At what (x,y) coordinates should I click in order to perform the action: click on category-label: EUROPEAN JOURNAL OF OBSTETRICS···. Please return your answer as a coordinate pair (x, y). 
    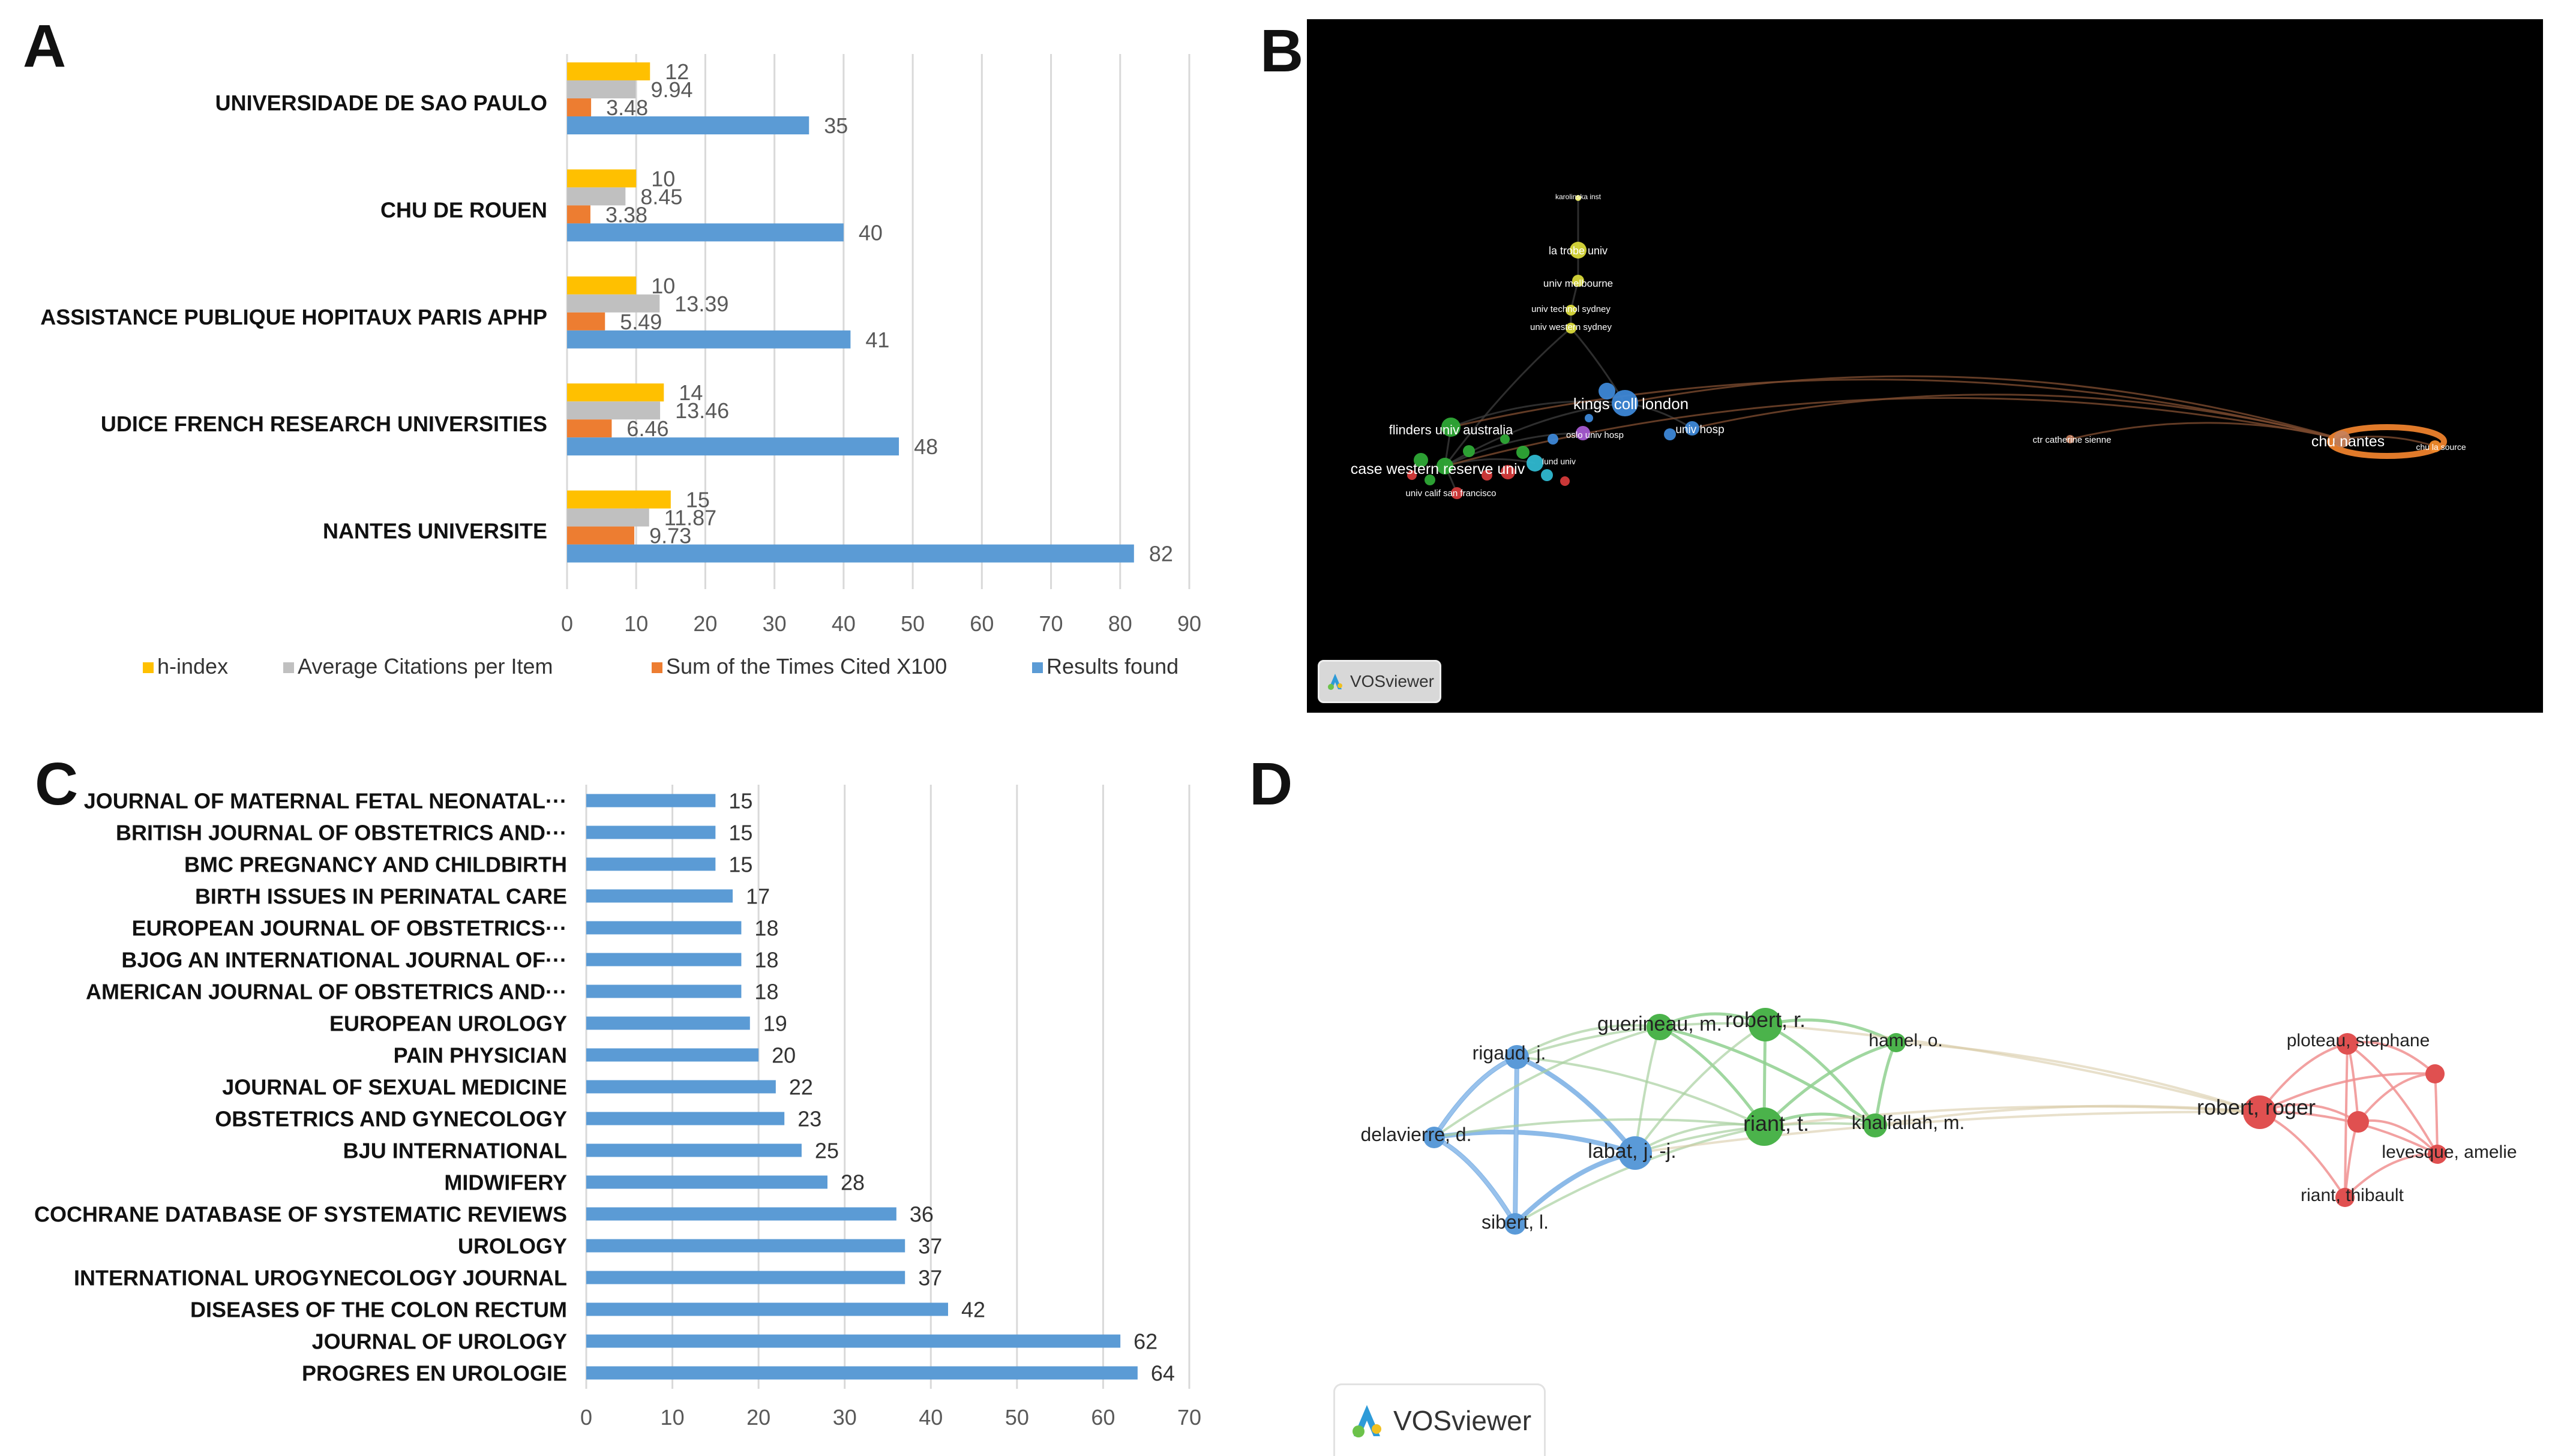
    Looking at the image, I should click on (349, 929).